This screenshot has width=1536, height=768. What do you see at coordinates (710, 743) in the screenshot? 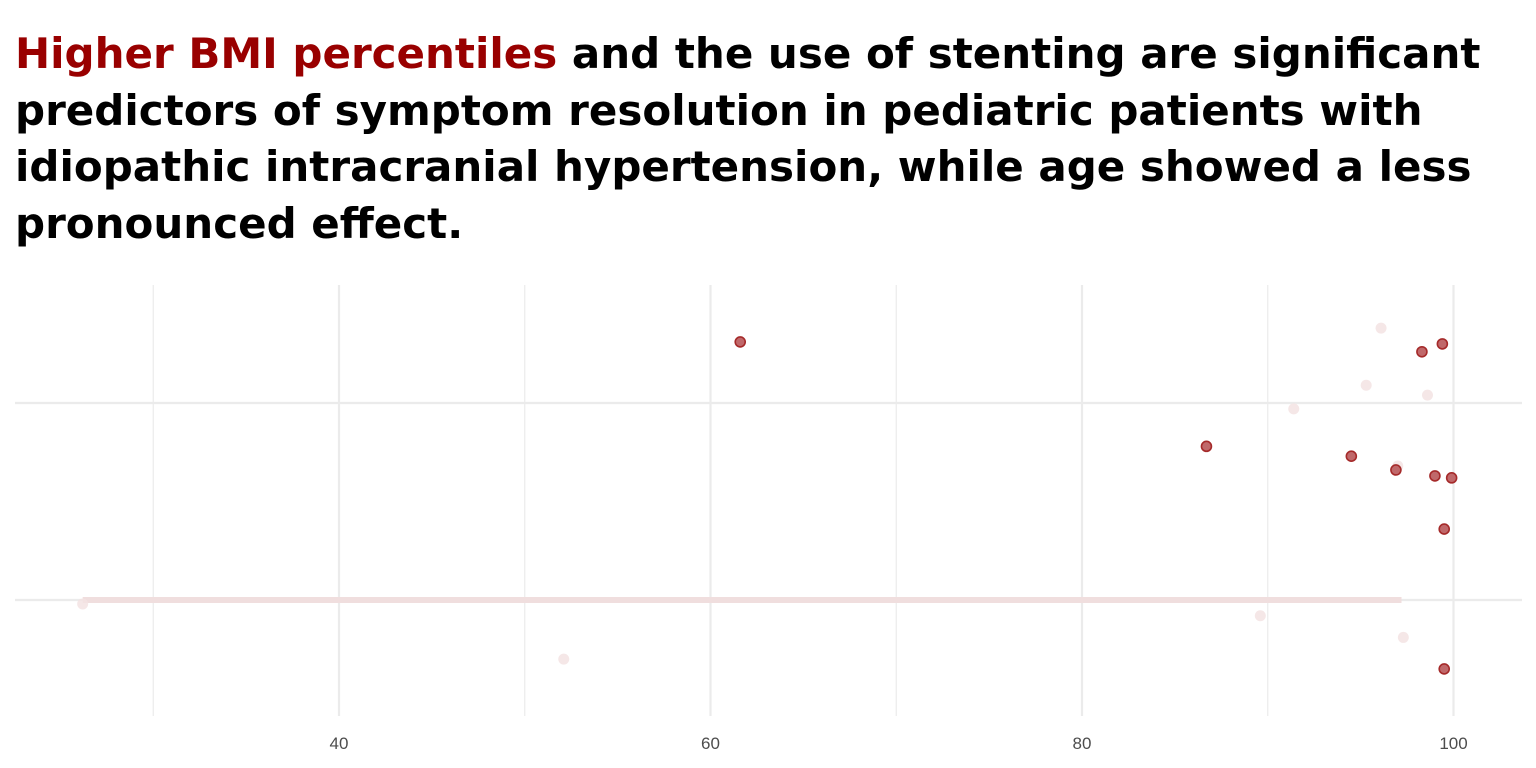
I see `x-tick-label: 60` at bounding box center [710, 743].